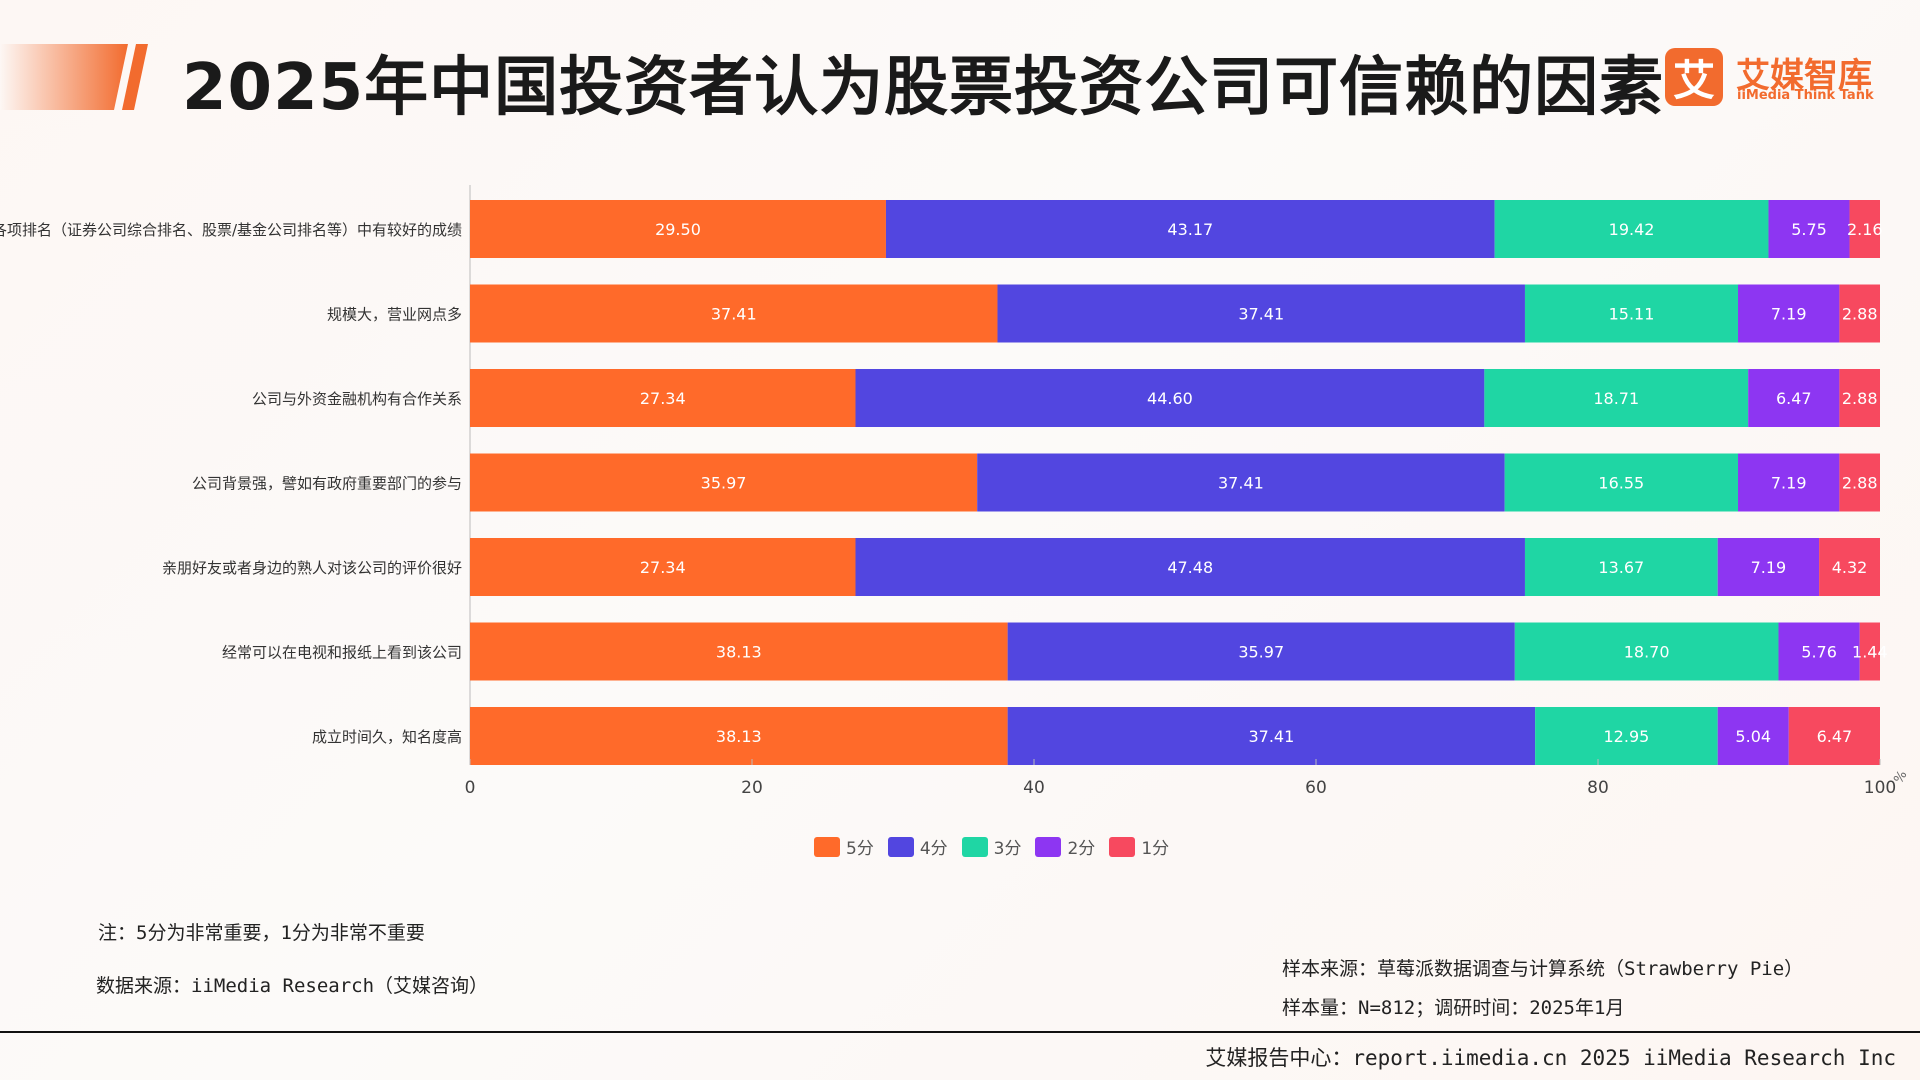 The image size is (1920, 1080). I want to click on data-label: 5.75, so click(1809, 229).